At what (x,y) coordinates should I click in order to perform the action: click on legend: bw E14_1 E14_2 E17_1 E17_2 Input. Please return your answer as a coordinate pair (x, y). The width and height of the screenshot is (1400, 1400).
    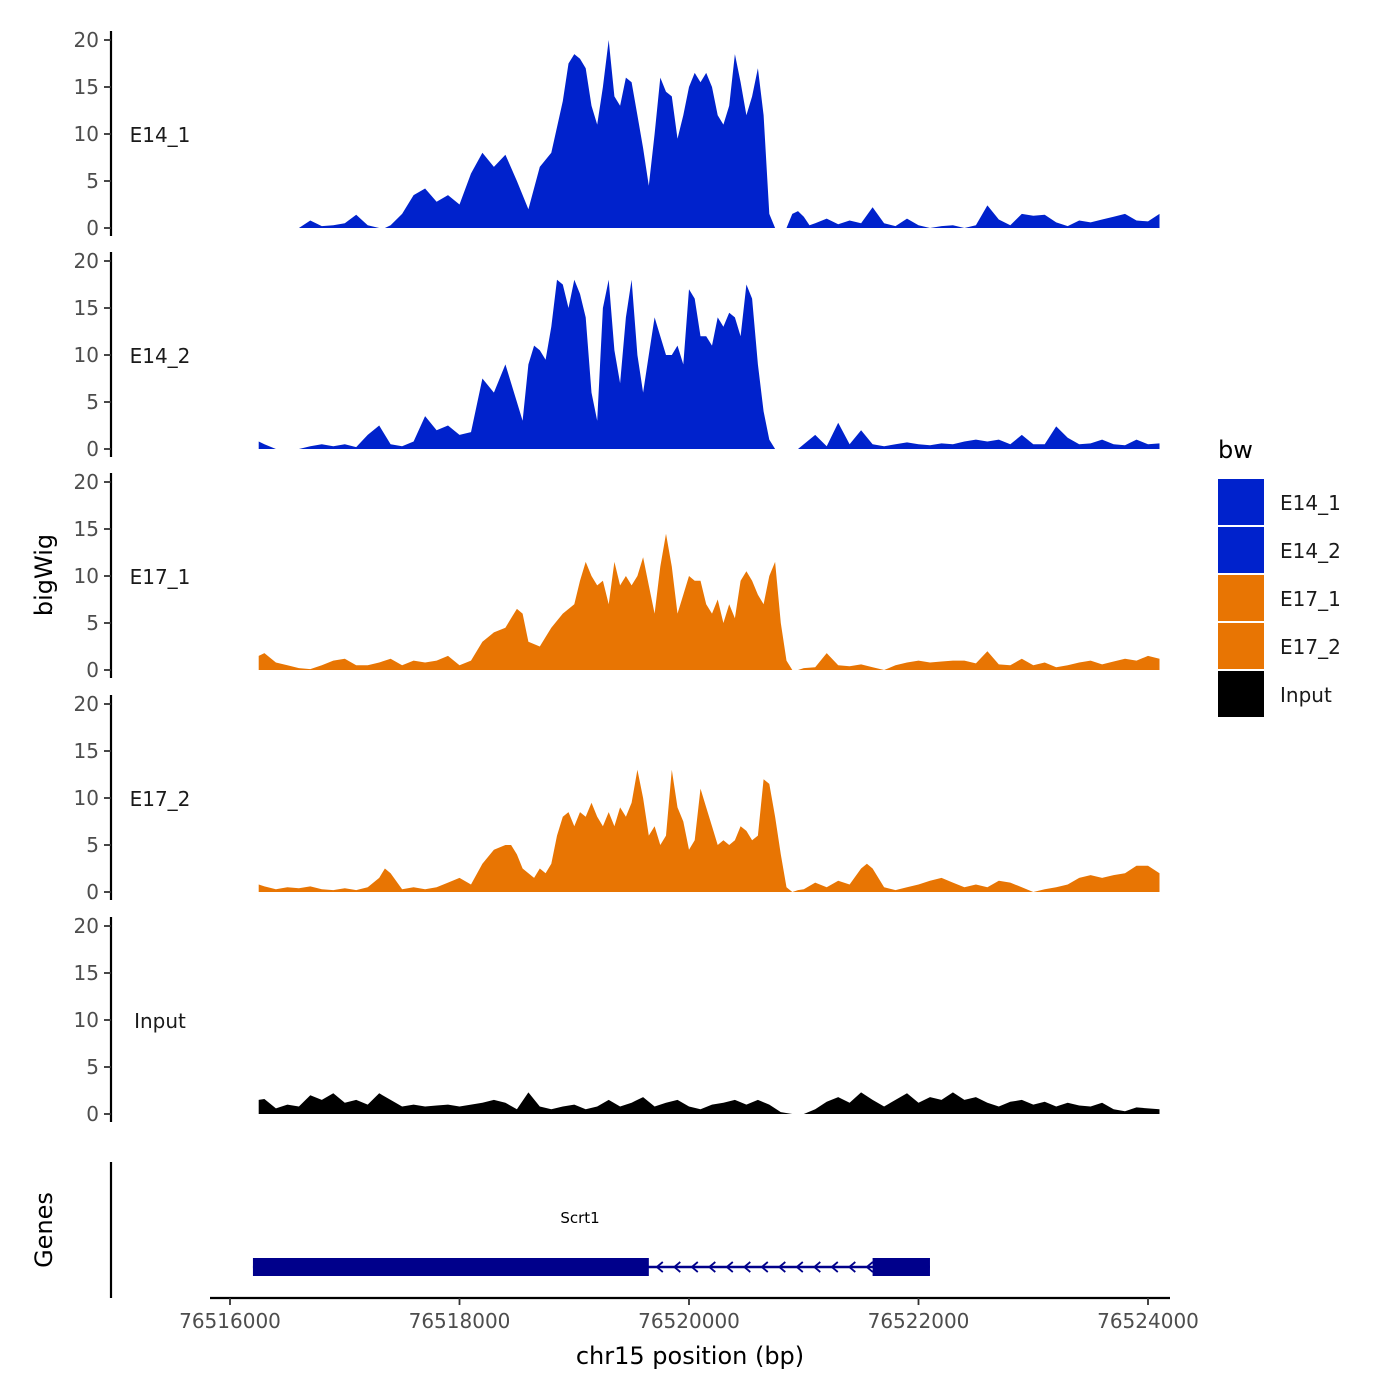
    Looking at the image, I should click on (1279, 576).